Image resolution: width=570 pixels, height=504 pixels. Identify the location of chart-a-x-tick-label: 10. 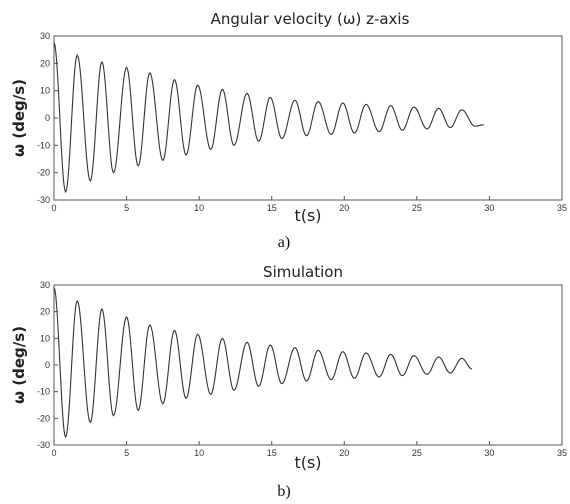
(199, 208).